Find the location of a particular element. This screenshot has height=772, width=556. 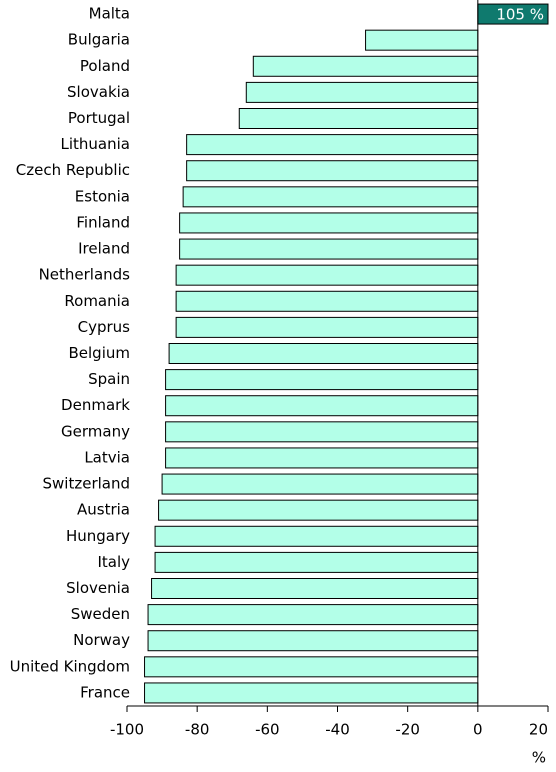

y-tick-label: Lithuania is located at coordinates (95, 144).